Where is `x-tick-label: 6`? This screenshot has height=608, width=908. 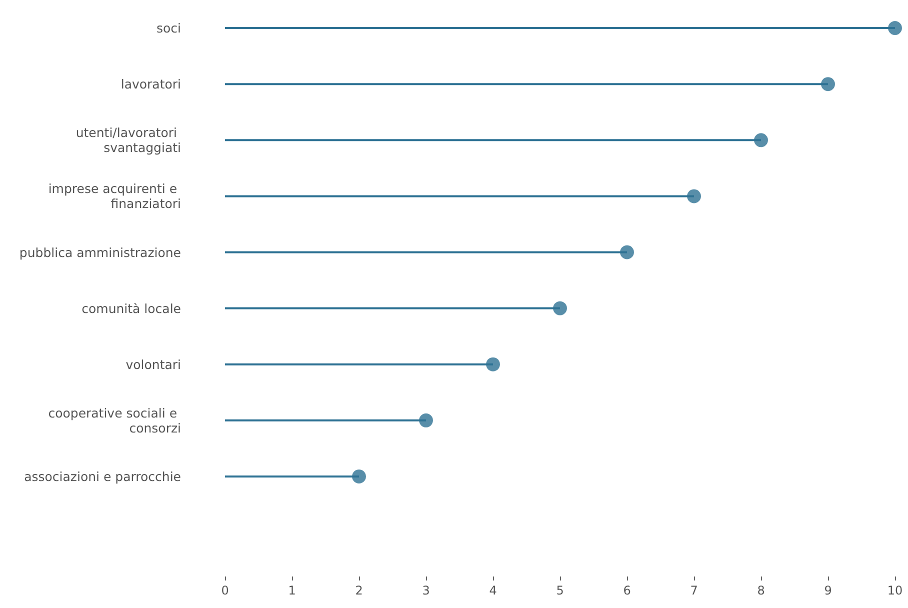
x-tick-label: 6 is located at coordinates (627, 591).